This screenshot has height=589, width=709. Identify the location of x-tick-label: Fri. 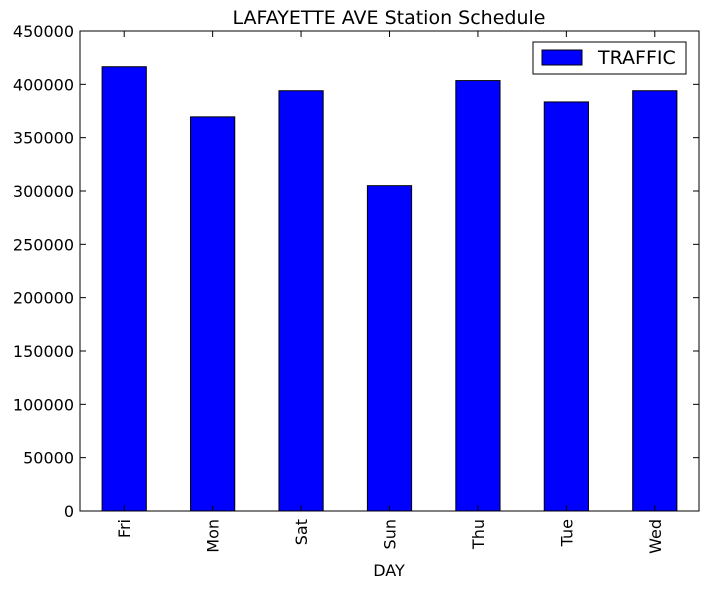
(124, 528).